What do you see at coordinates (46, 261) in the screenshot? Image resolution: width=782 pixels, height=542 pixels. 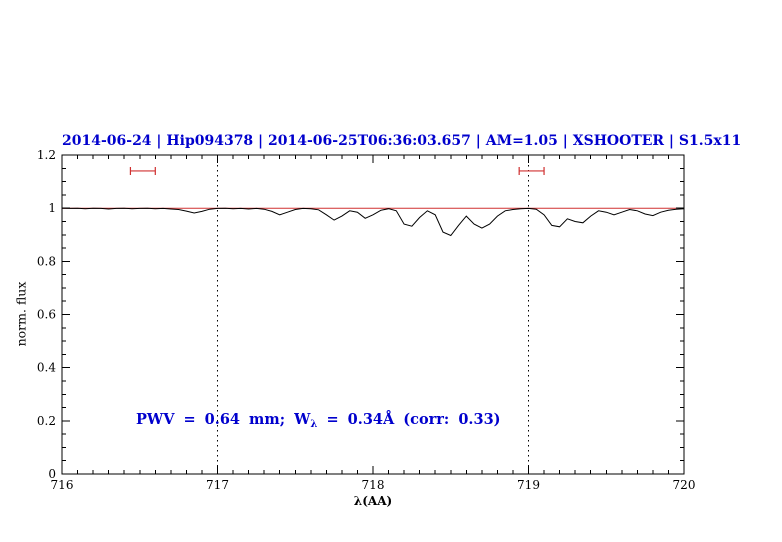 I see `y-tick-label: 0.8` at bounding box center [46, 261].